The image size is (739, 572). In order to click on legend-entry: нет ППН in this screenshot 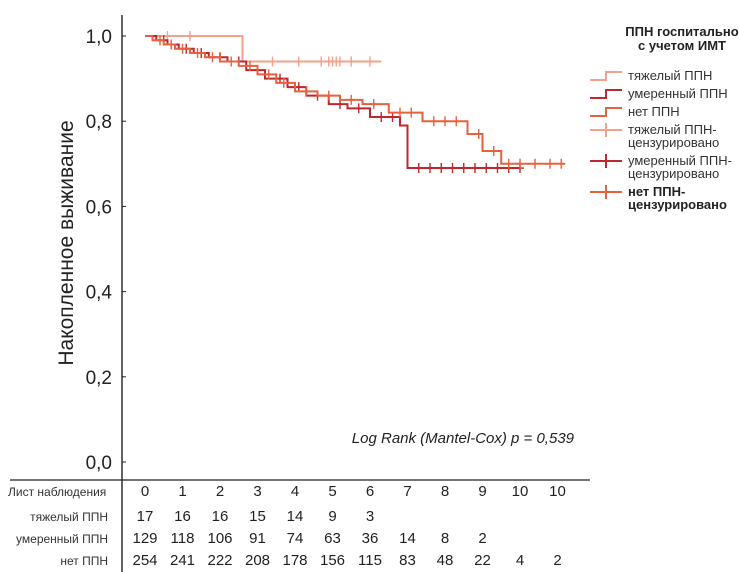, I will do `click(635, 111)`.